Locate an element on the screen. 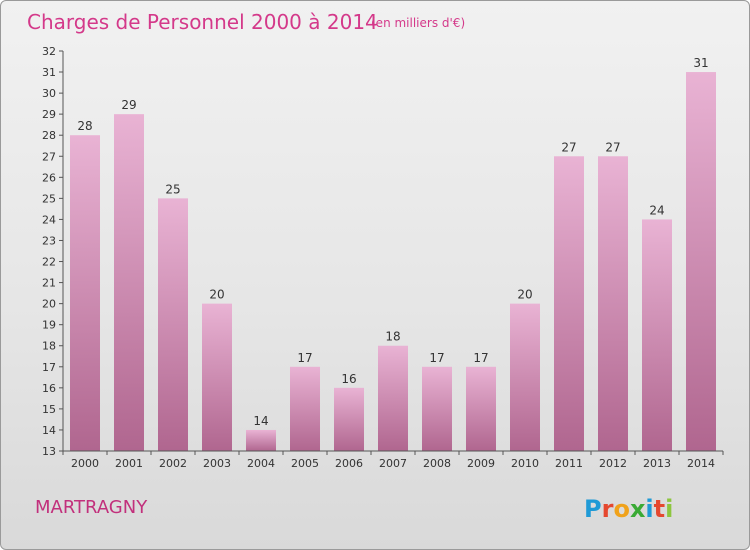  y-tick-label: 30 is located at coordinates (49, 93).